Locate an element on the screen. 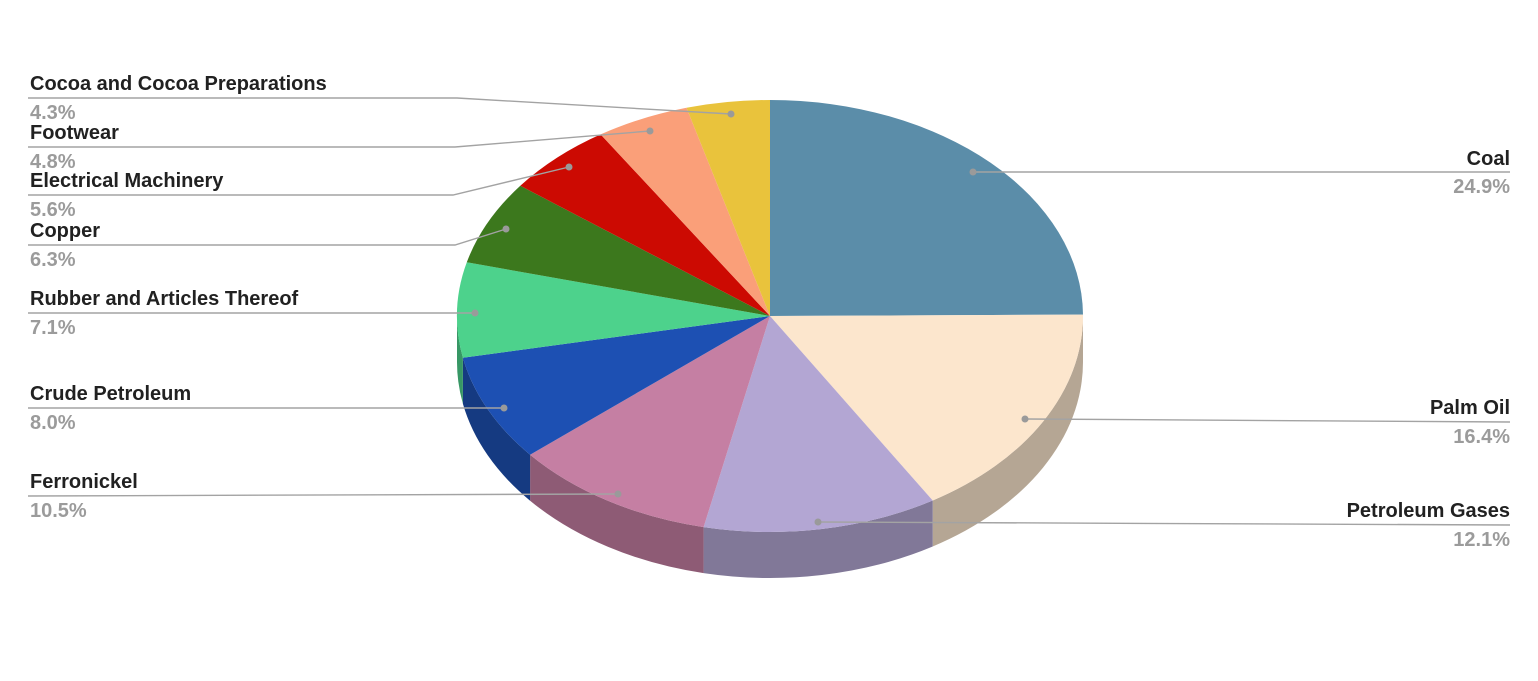 Image resolution: width=1538 pixels, height=681 pixels. slice-label-copper: Copper is located at coordinates (65, 231).